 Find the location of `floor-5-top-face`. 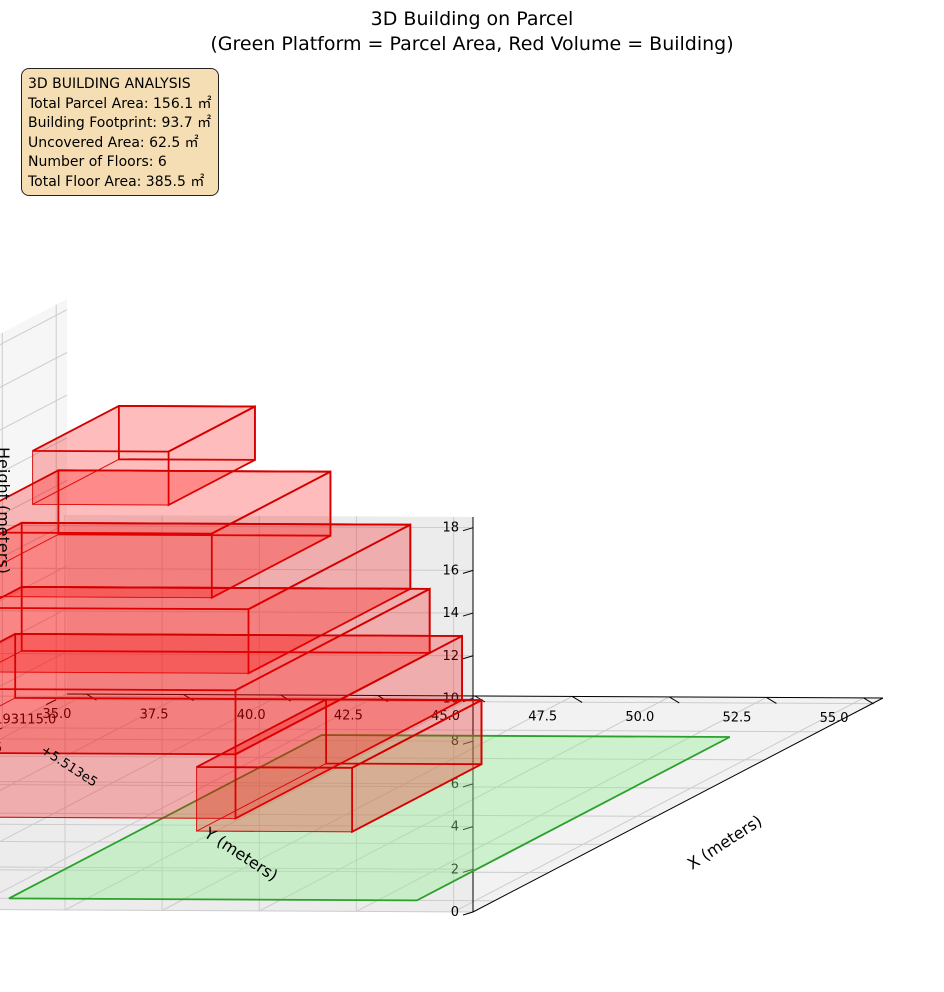

floor-5-top-face is located at coordinates (165, 502).